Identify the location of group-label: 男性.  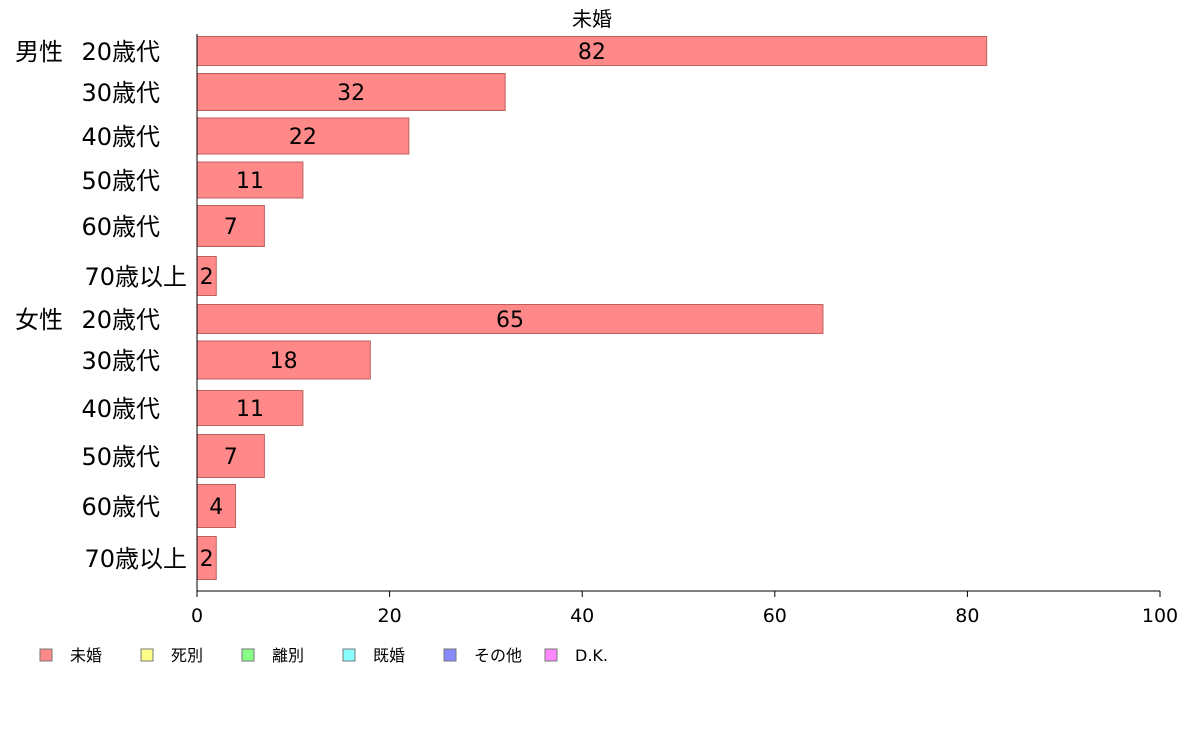
(39, 52).